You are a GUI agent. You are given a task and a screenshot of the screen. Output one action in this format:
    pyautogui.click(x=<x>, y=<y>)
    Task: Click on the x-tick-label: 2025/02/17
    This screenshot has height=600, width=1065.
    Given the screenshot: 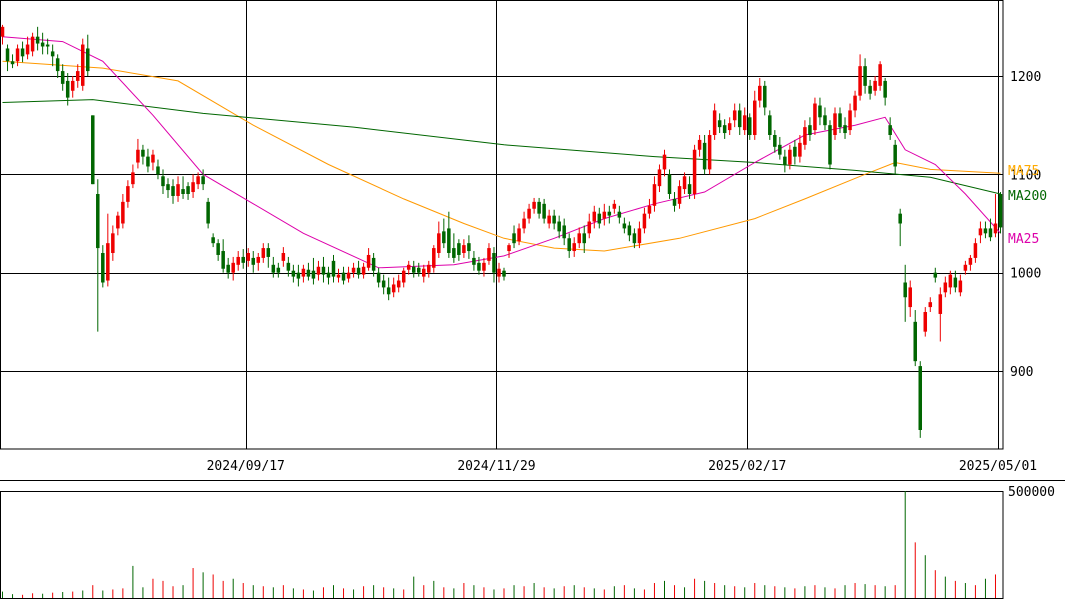 What is the action you would take?
    pyautogui.click(x=747, y=466)
    